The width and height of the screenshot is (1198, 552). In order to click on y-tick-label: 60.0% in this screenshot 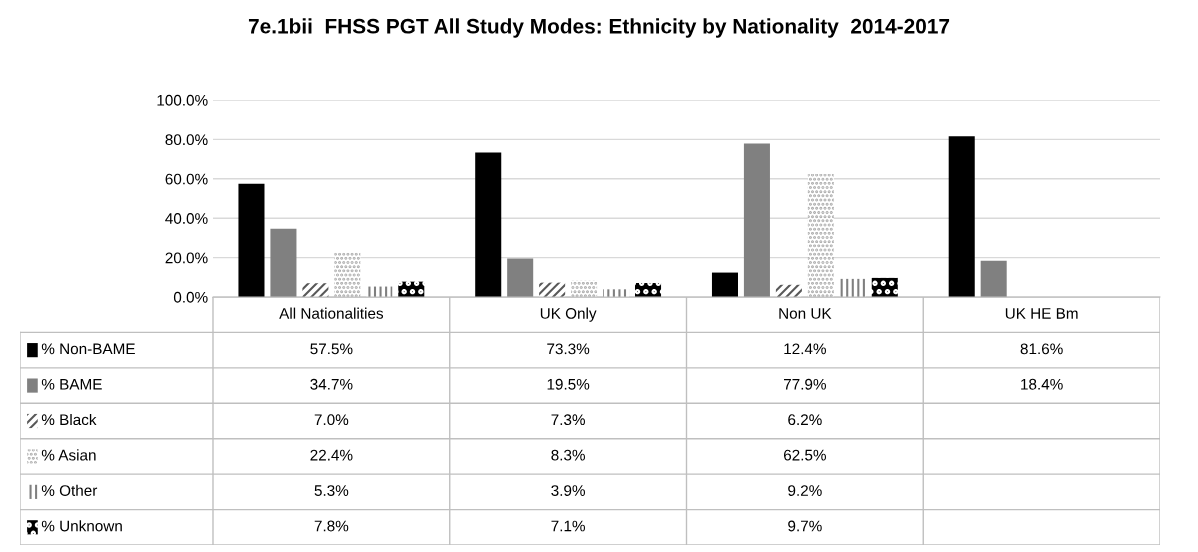, I will do `click(186, 179)`.